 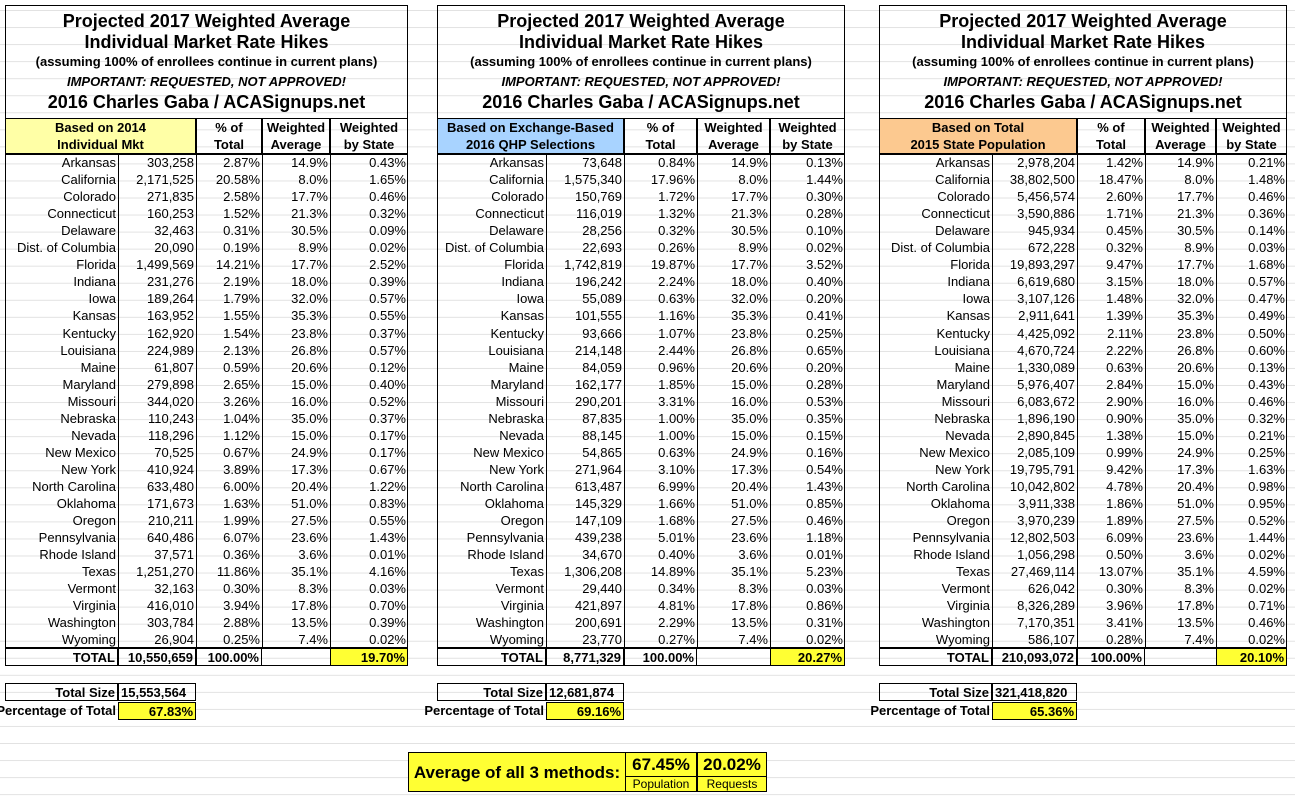 What do you see at coordinates (676, 555) in the screenshot?
I see `cell: 0.40%` at bounding box center [676, 555].